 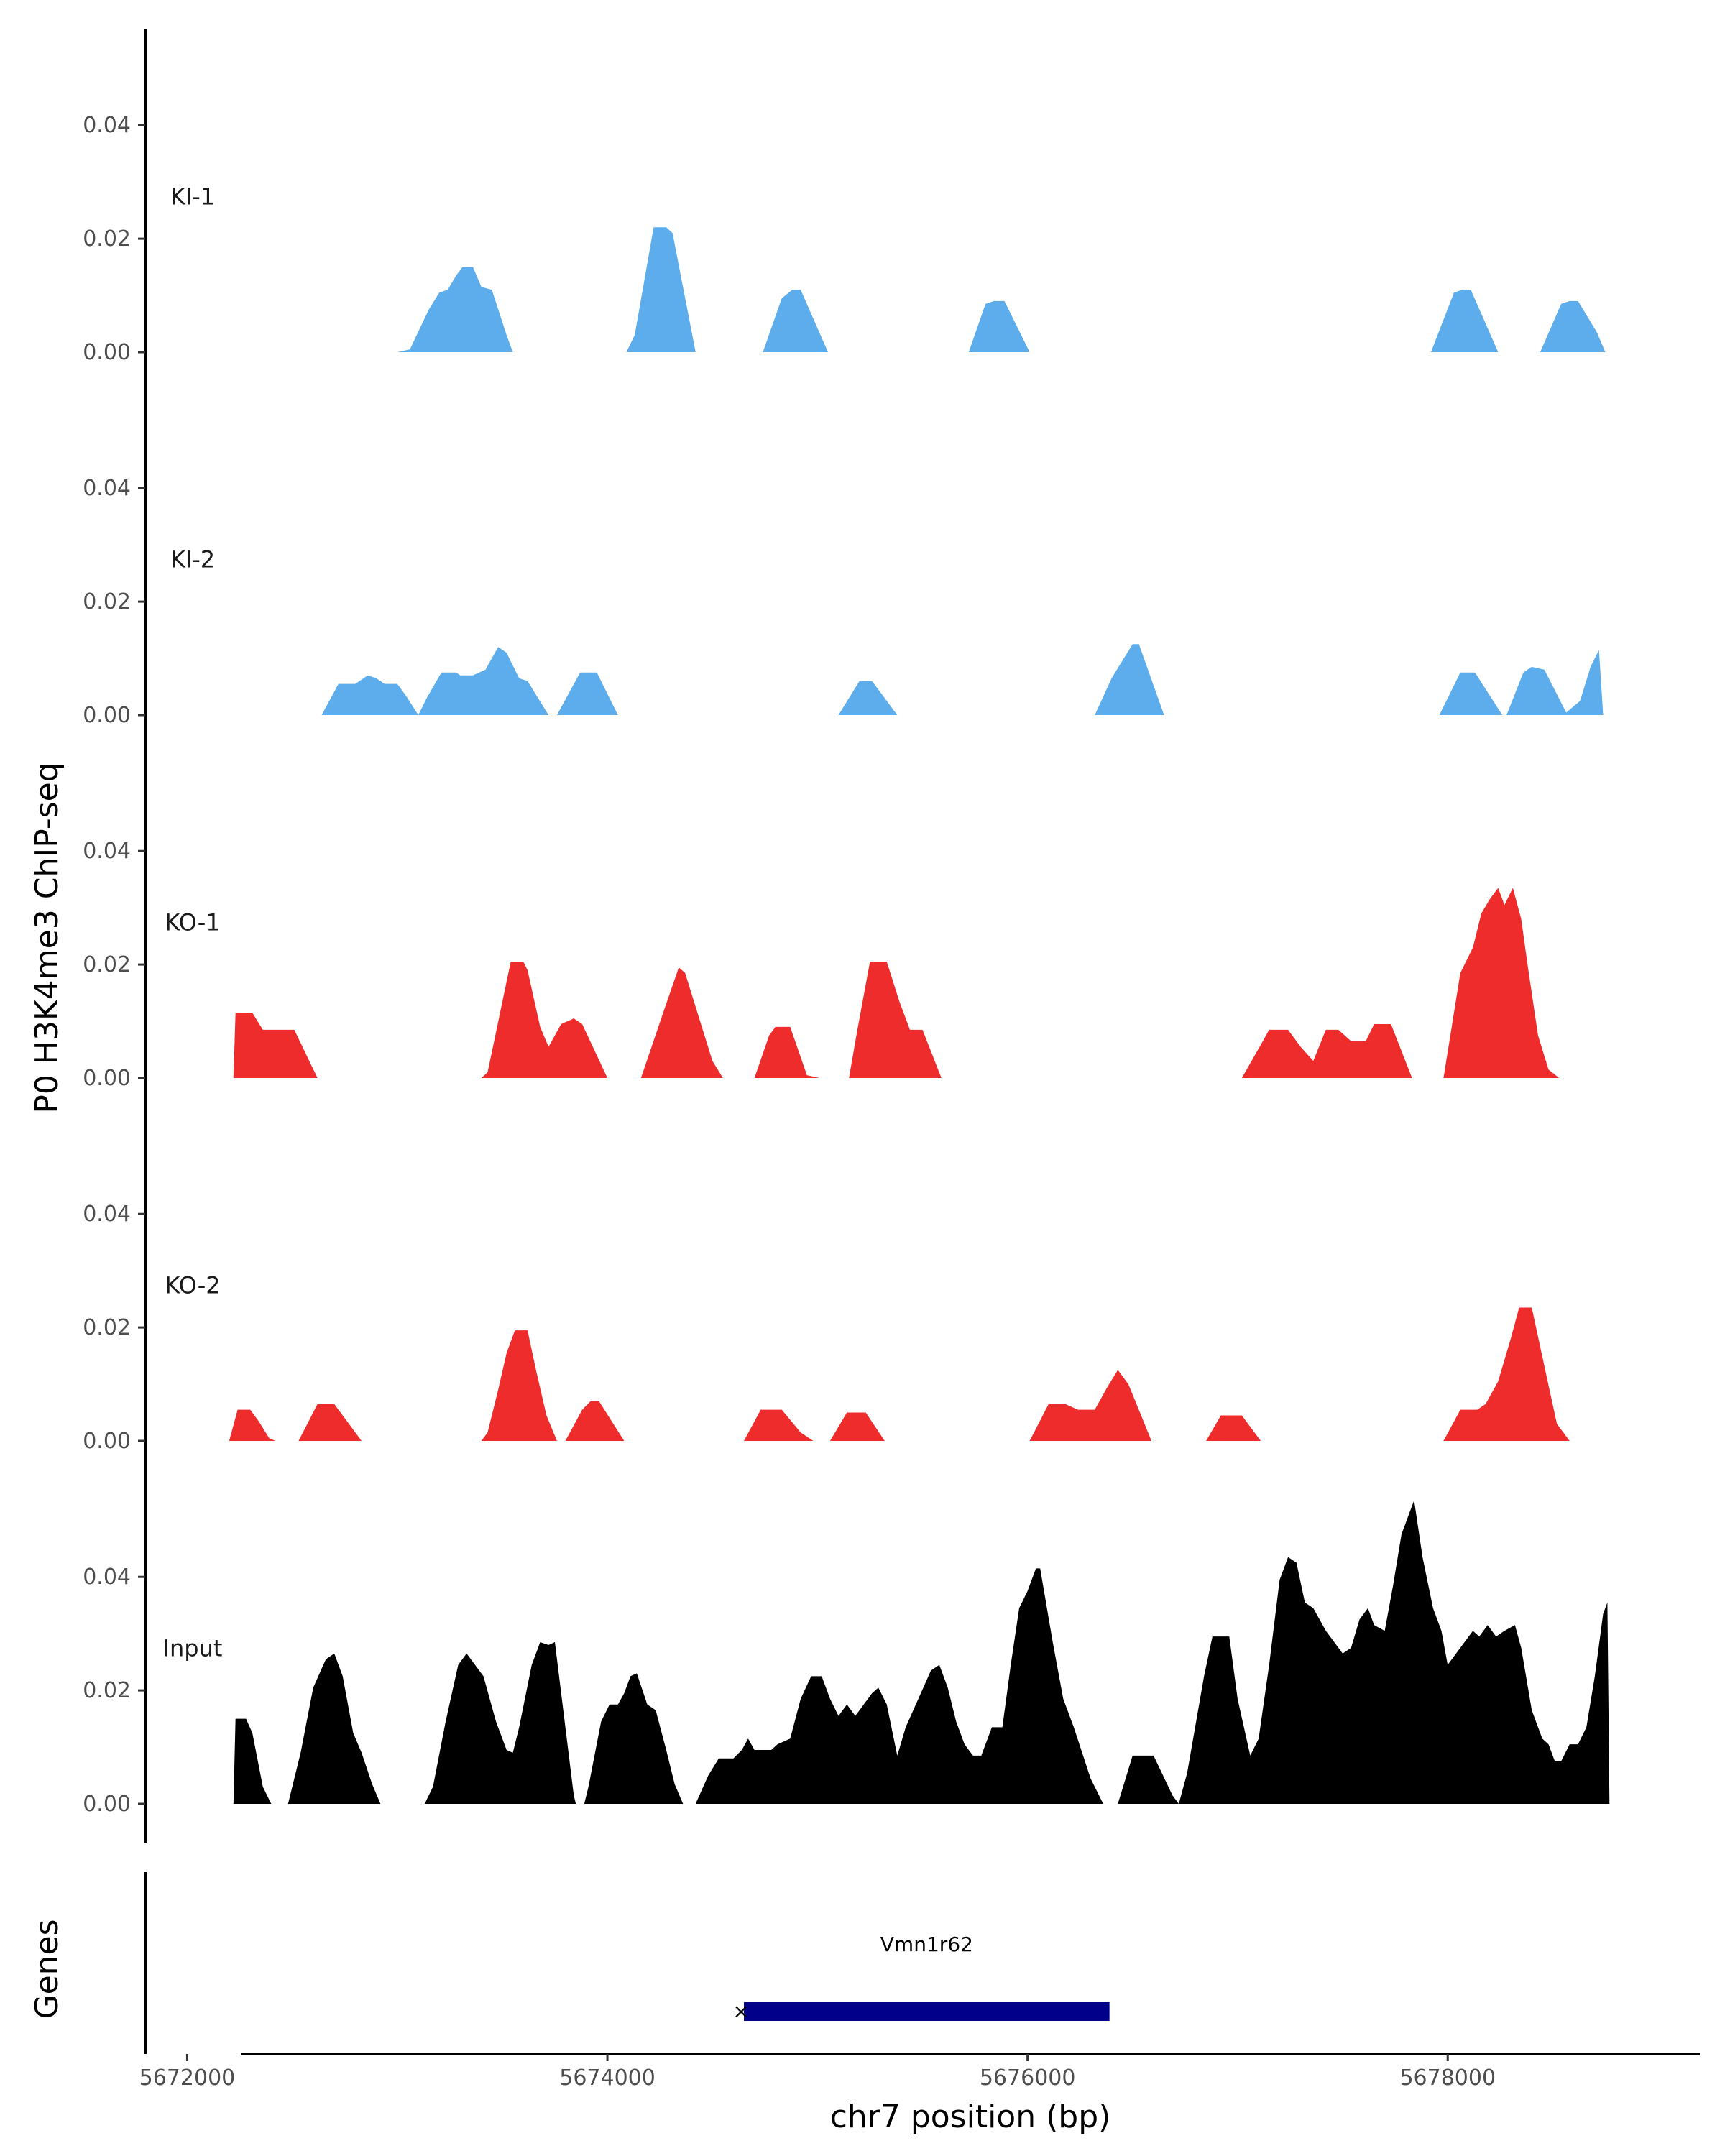 I want to click on x-tick-label: 5674000, so click(x=607, y=2078).